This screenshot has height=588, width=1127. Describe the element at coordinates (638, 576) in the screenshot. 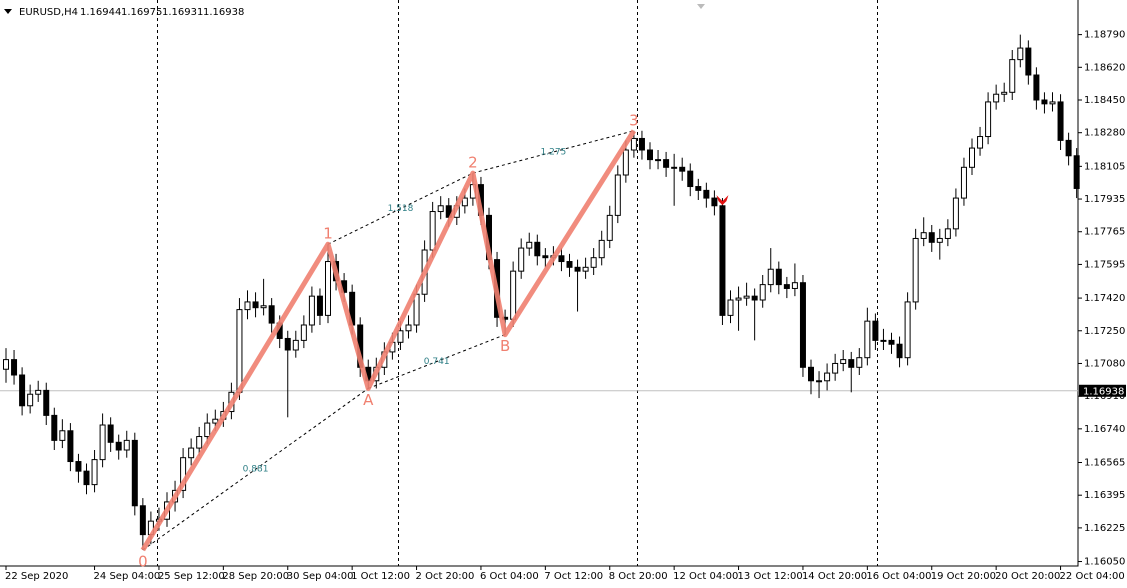

I see `x-tick-label: 8 Oct 20:00` at that location.